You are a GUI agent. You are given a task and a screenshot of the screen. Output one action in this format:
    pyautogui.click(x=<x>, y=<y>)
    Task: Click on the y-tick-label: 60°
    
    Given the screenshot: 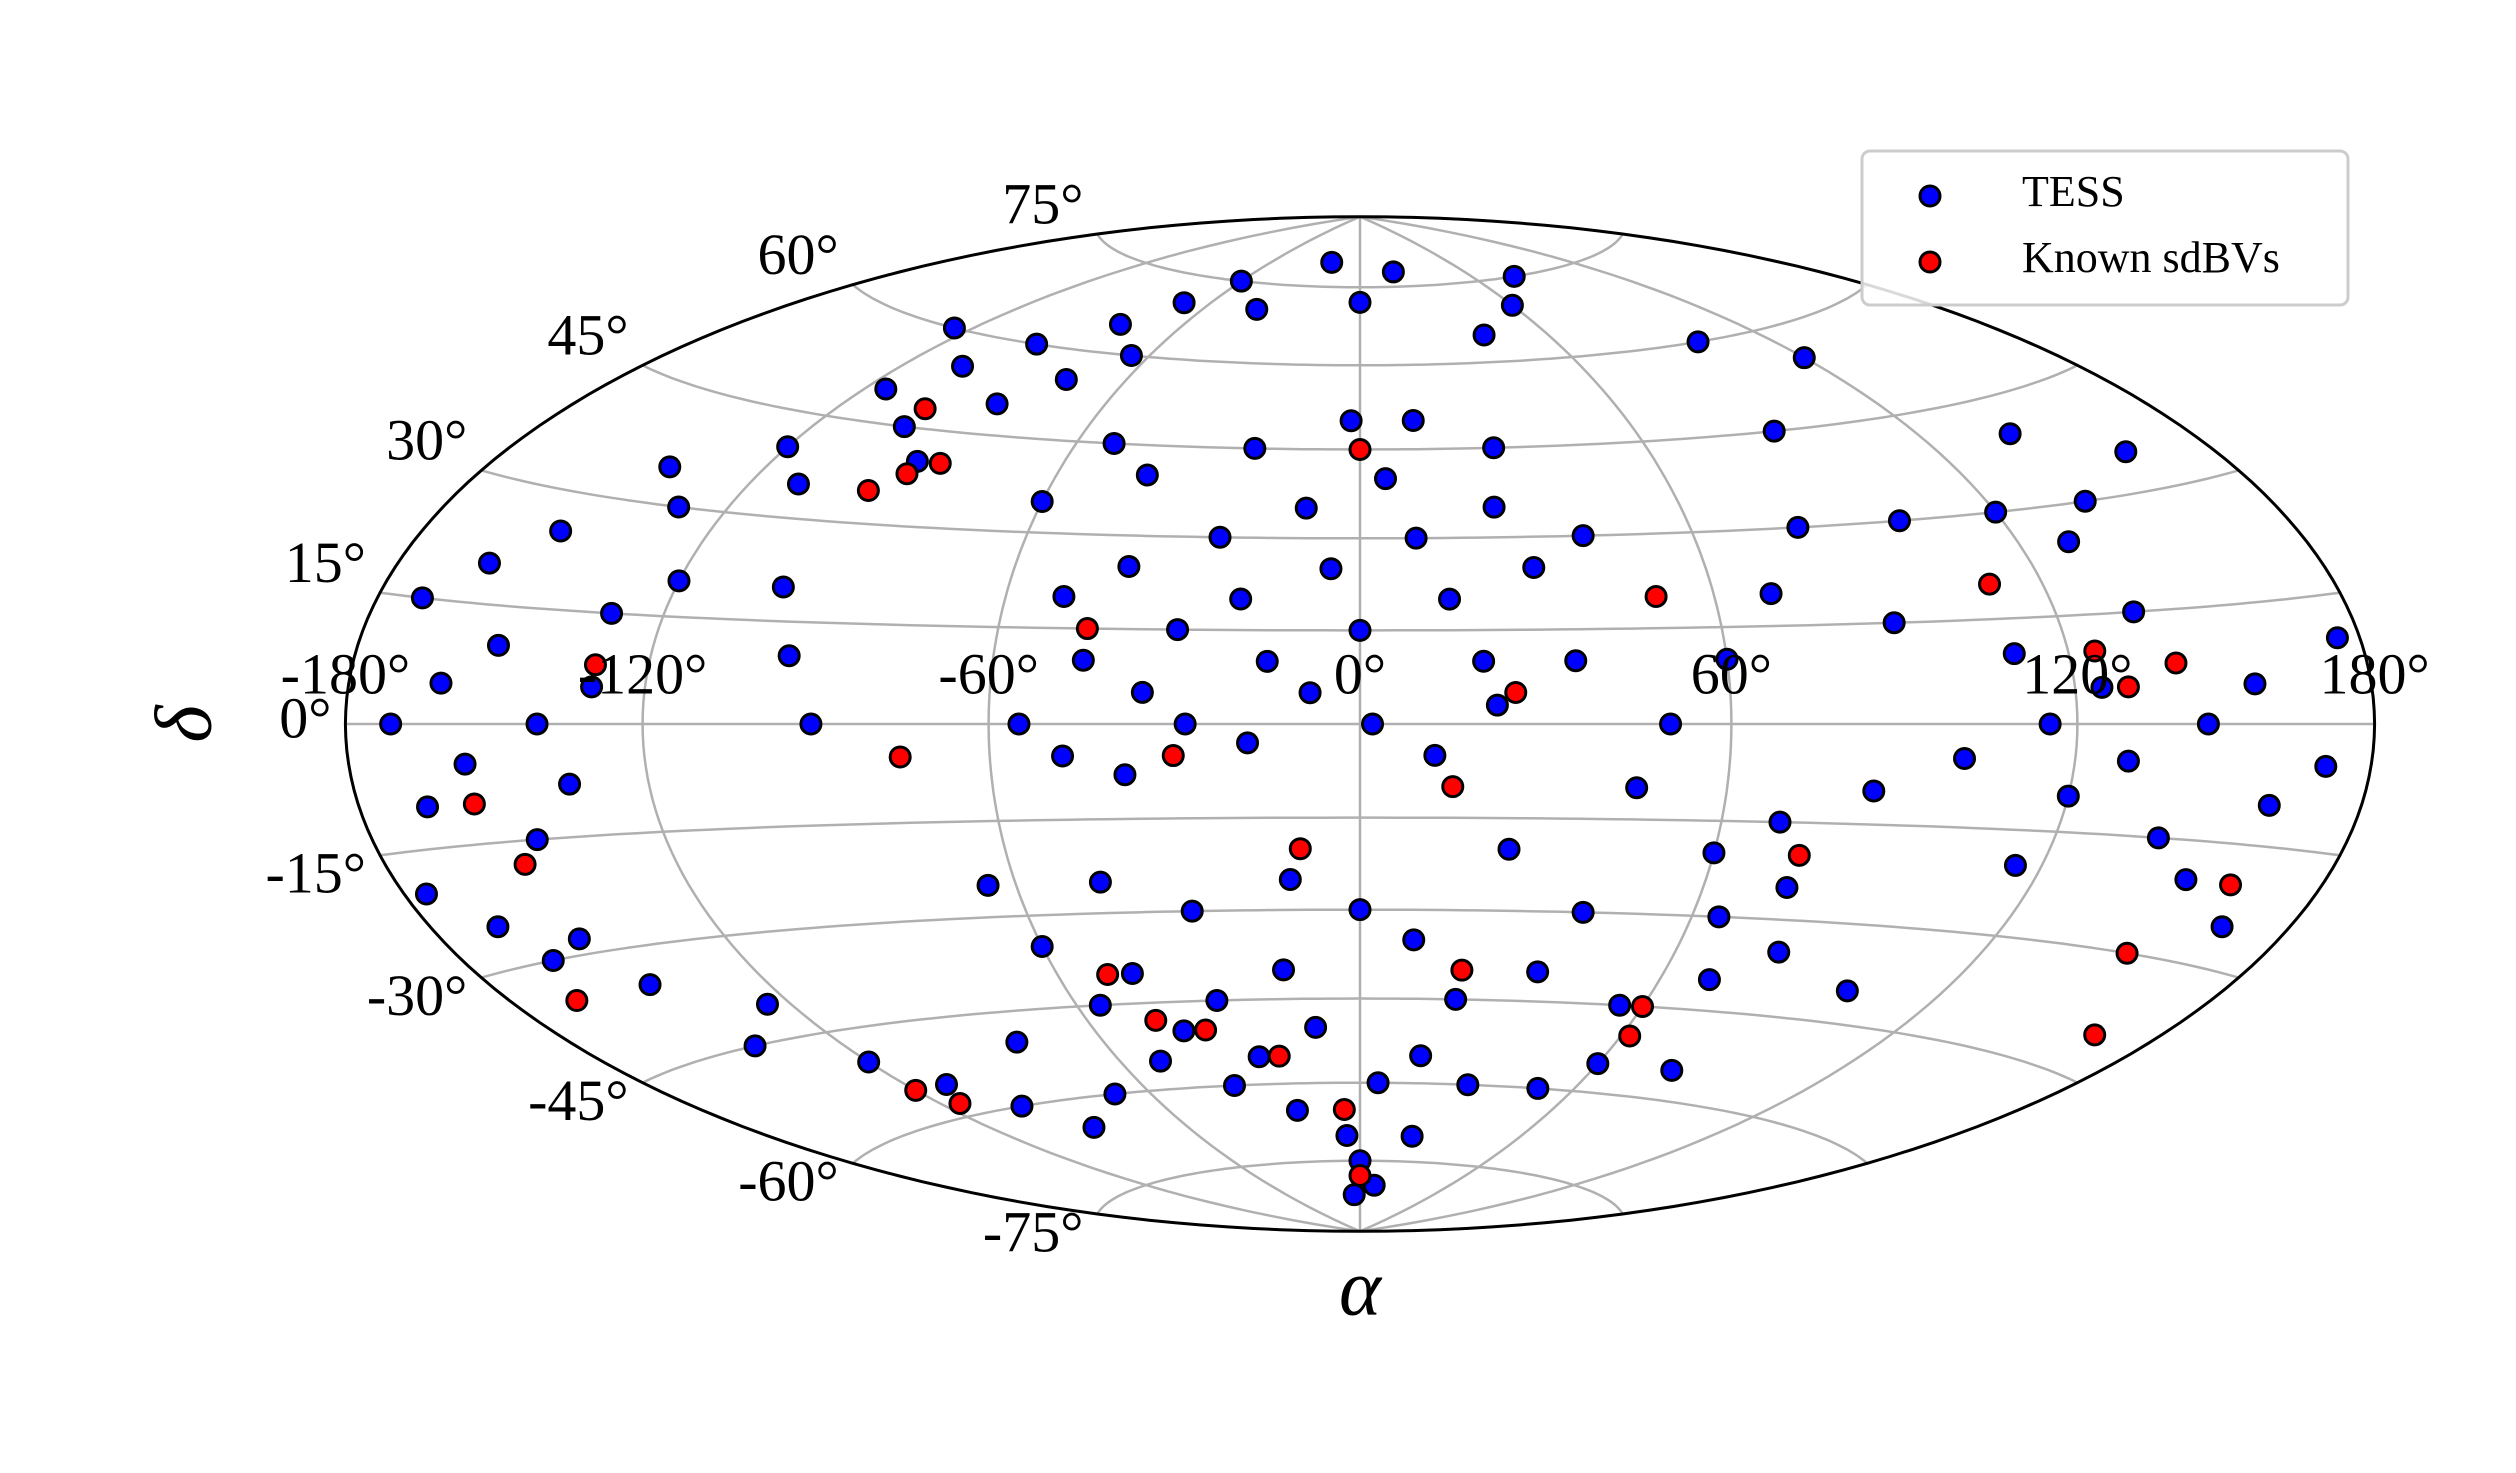 What is the action you would take?
    pyautogui.click(x=798, y=254)
    